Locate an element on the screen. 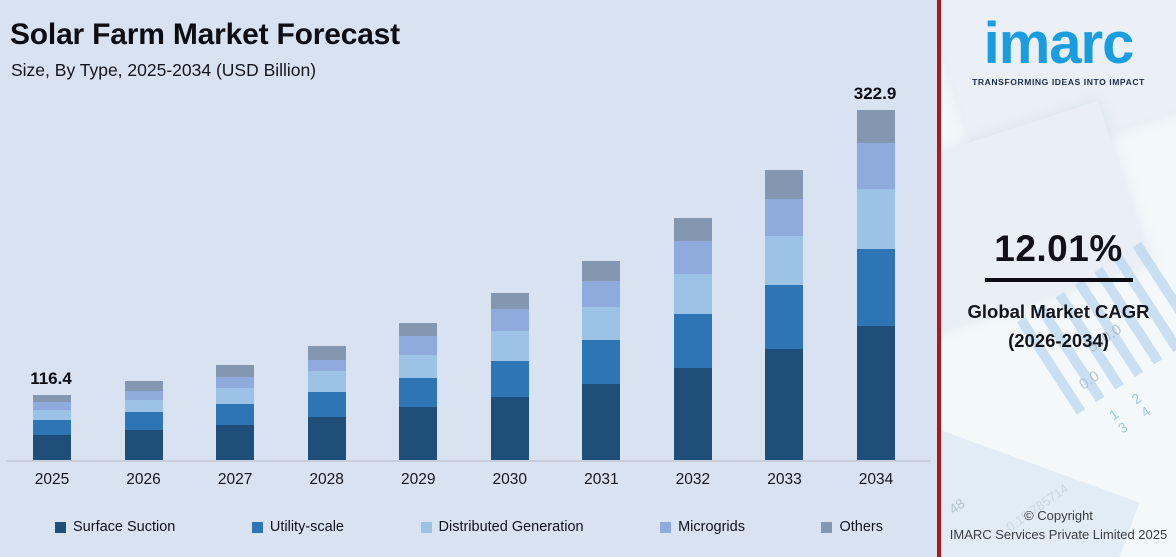 The height and width of the screenshot is (557, 1176). imarc-wordmark: imarc is located at coordinates (1059, 43).